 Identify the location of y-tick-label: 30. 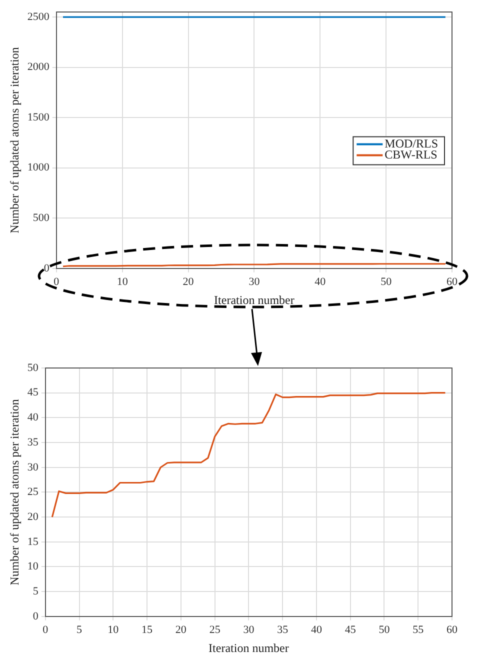
(33, 467).